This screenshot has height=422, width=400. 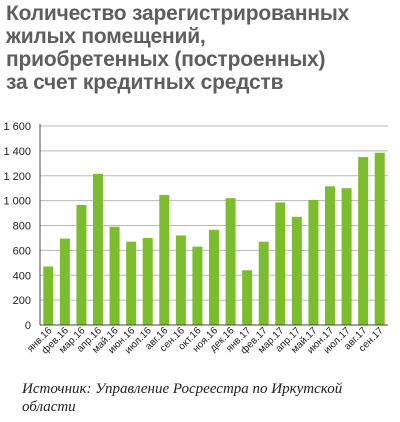 What do you see at coordinates (17, 152) in the screenshot?
I see `y-tick-label: 1 400` at bounding box center [17, 152].